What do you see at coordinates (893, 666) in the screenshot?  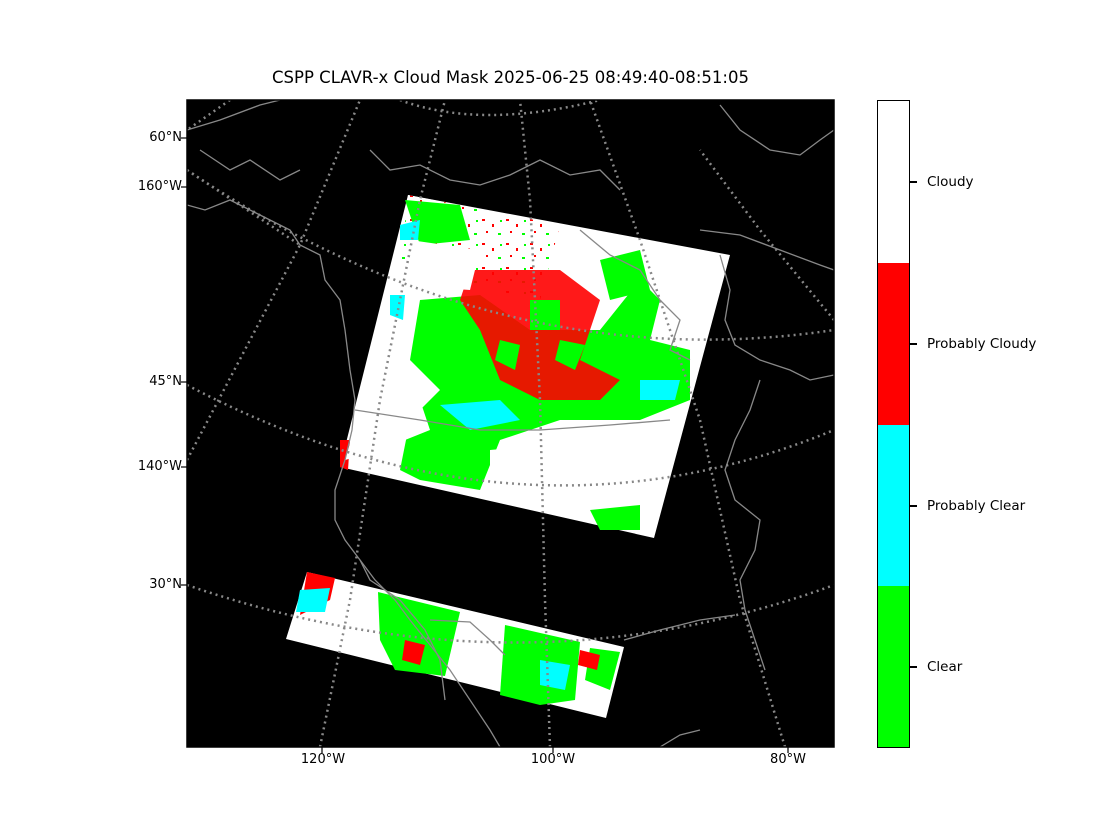 I see `colorbar-clear` at bounding box center [893, 666].